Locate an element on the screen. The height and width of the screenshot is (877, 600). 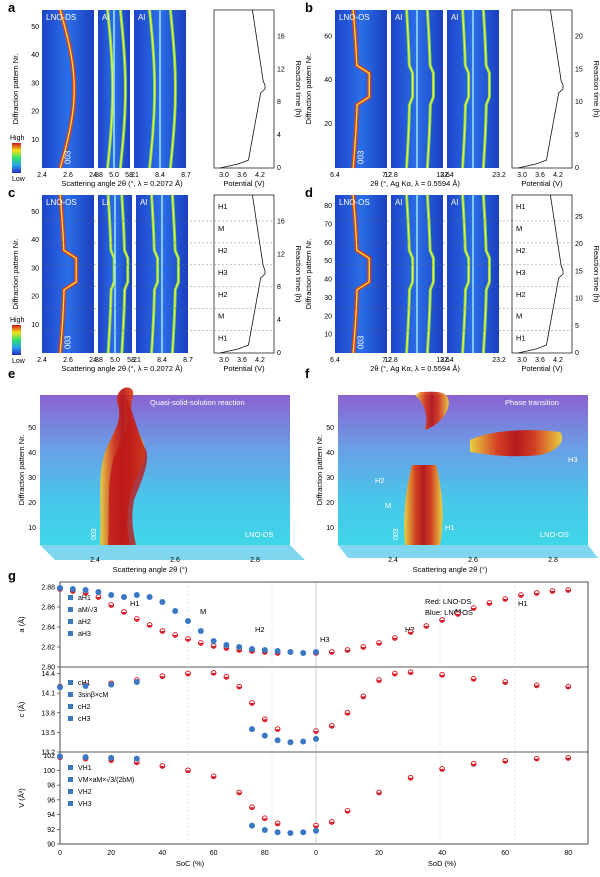
y-tick-label: 94 is located at coordinates (51, 815).